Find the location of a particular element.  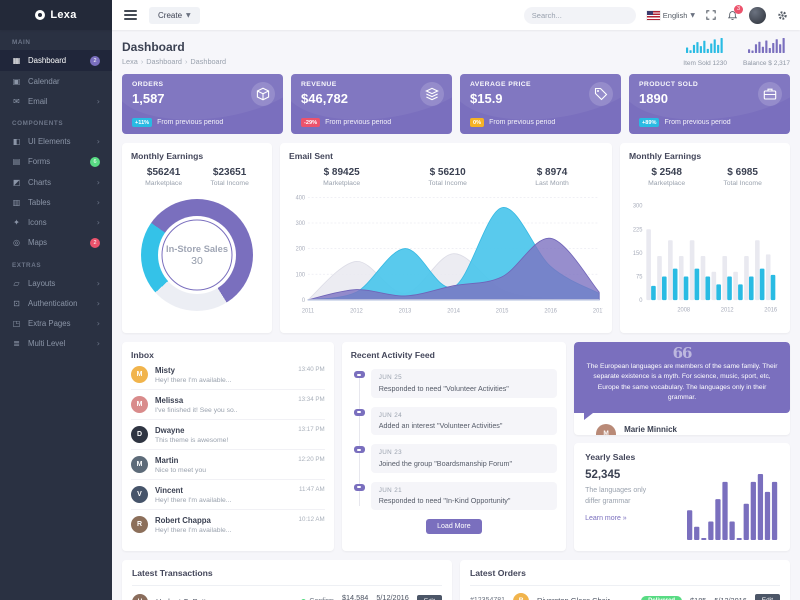

sidebar-item-authentication: ⊡ Authentication › is located at coordinates (56, 303).